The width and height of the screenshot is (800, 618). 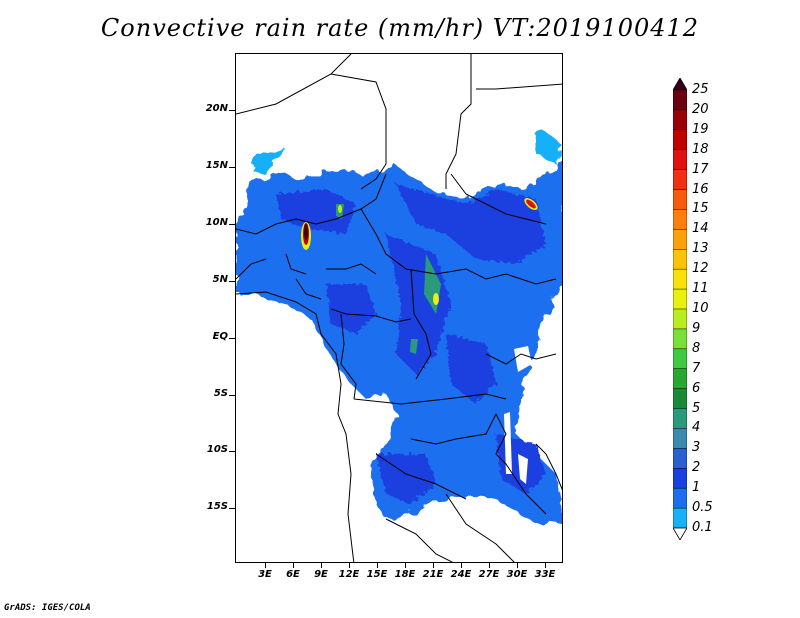 What do you see at coordinates (265, 574) in the screenshot?
I see `lon-label: 3E` at bounding box center [265, 574].